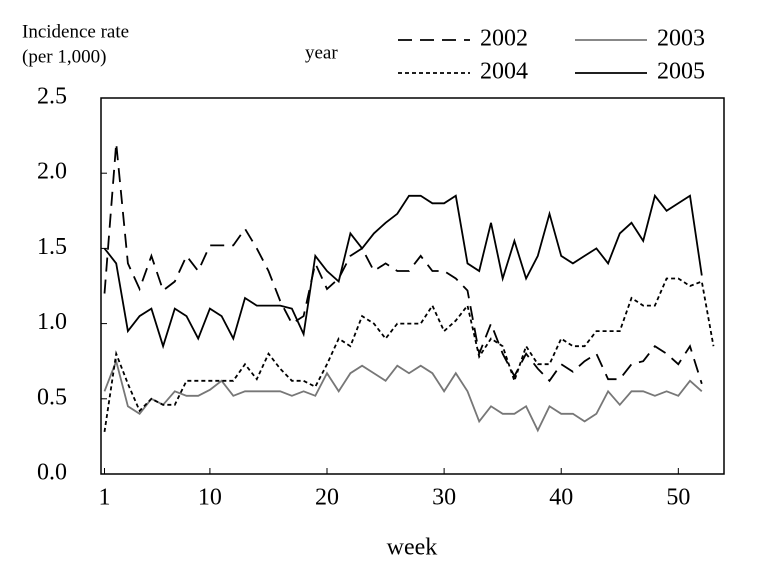 The height and width of the screenshot is (566, 758). Describe the element at coordinates (52, 473) in the screenshot. I see `y-tick-label: 0.0` at that location.